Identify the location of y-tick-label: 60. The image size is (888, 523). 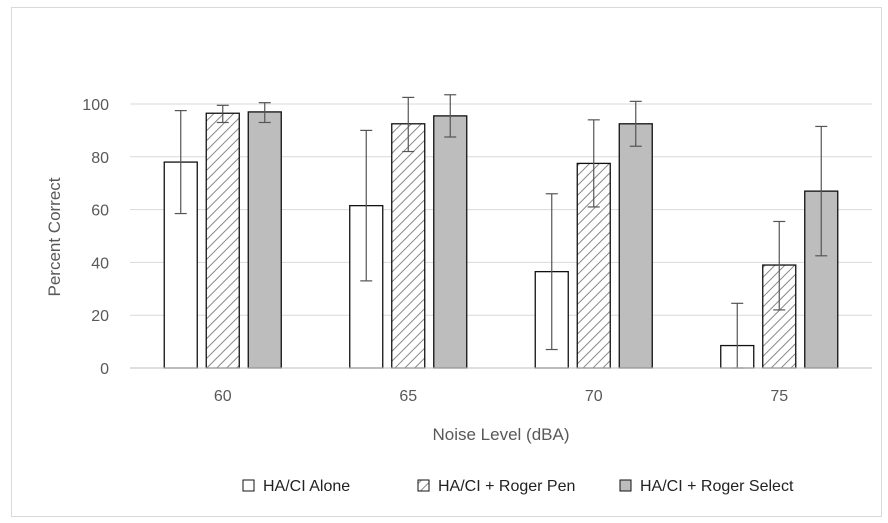
(100, 211).